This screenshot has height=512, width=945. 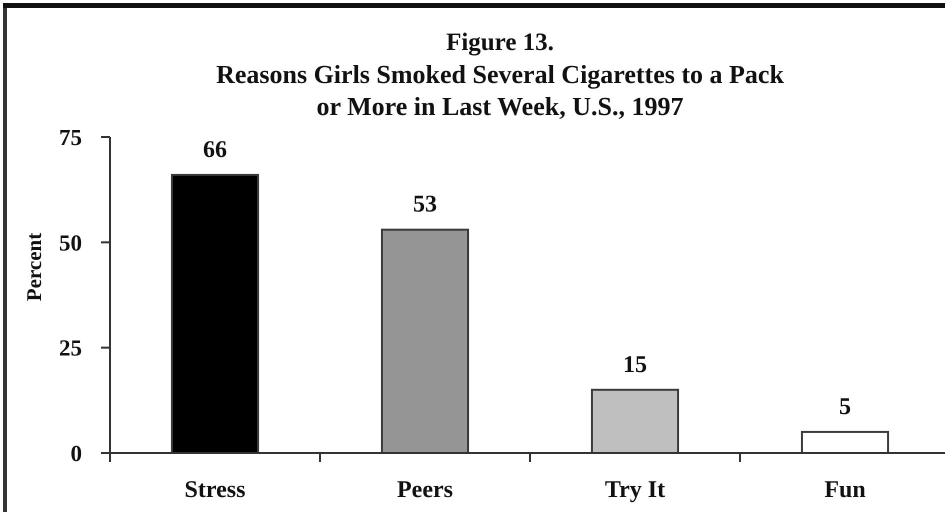 I want to click on x-tick-label: Try It, so click(x=635, y=490).